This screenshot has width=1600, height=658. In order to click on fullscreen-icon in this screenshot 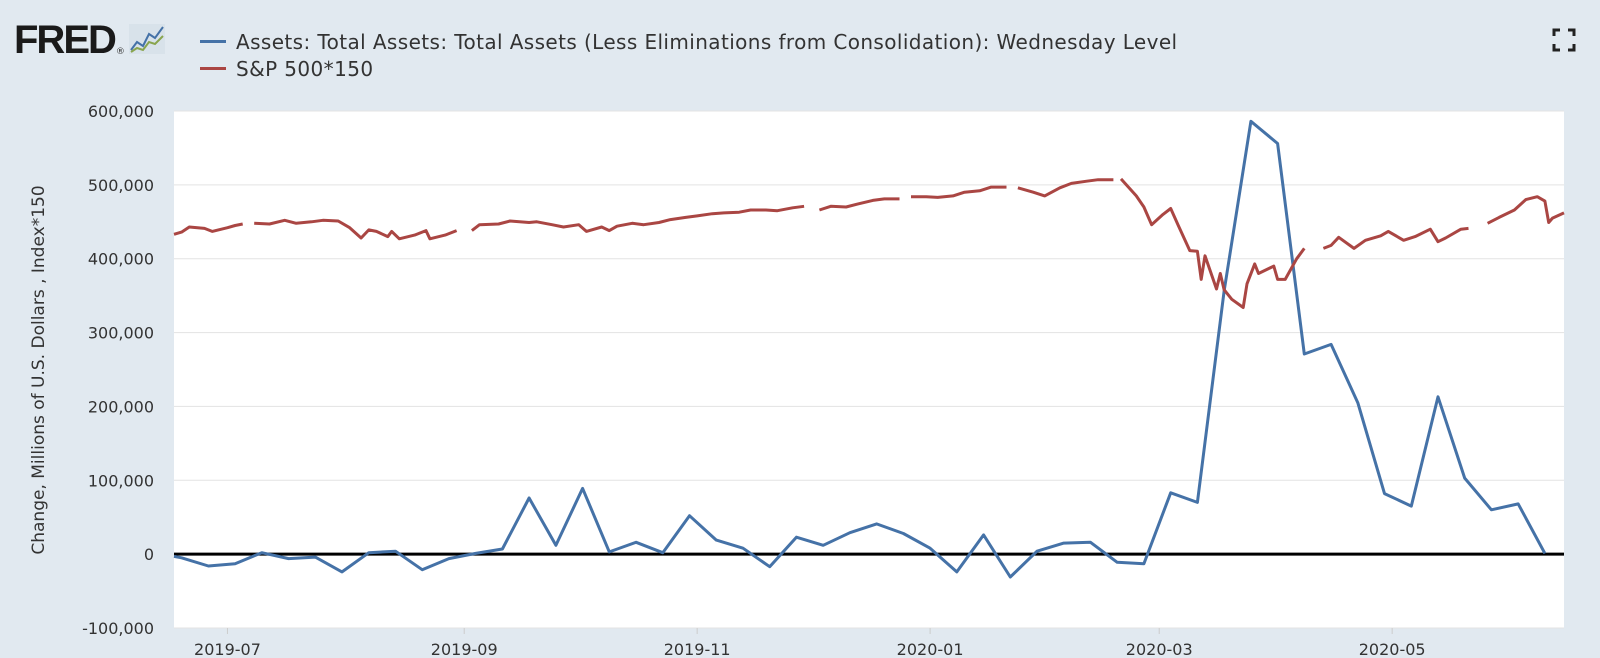, I will do `click(1564, 40)`.